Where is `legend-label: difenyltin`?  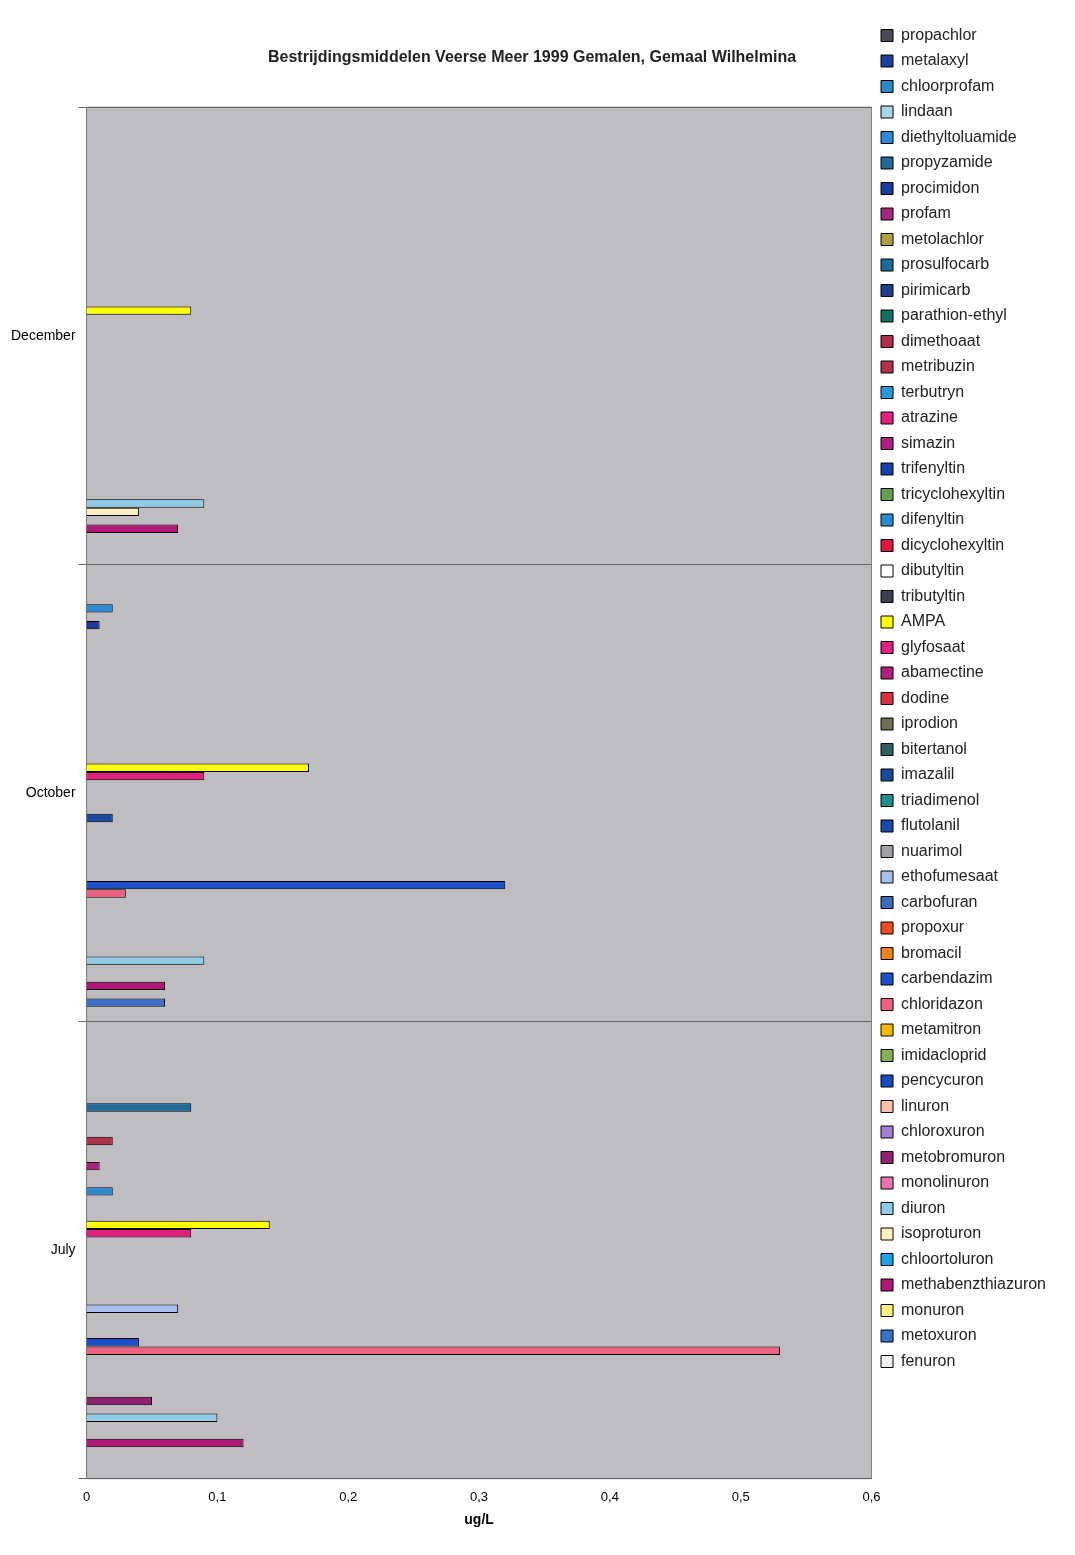
legend-label: difenyltin is located at coordinates (933, 519).